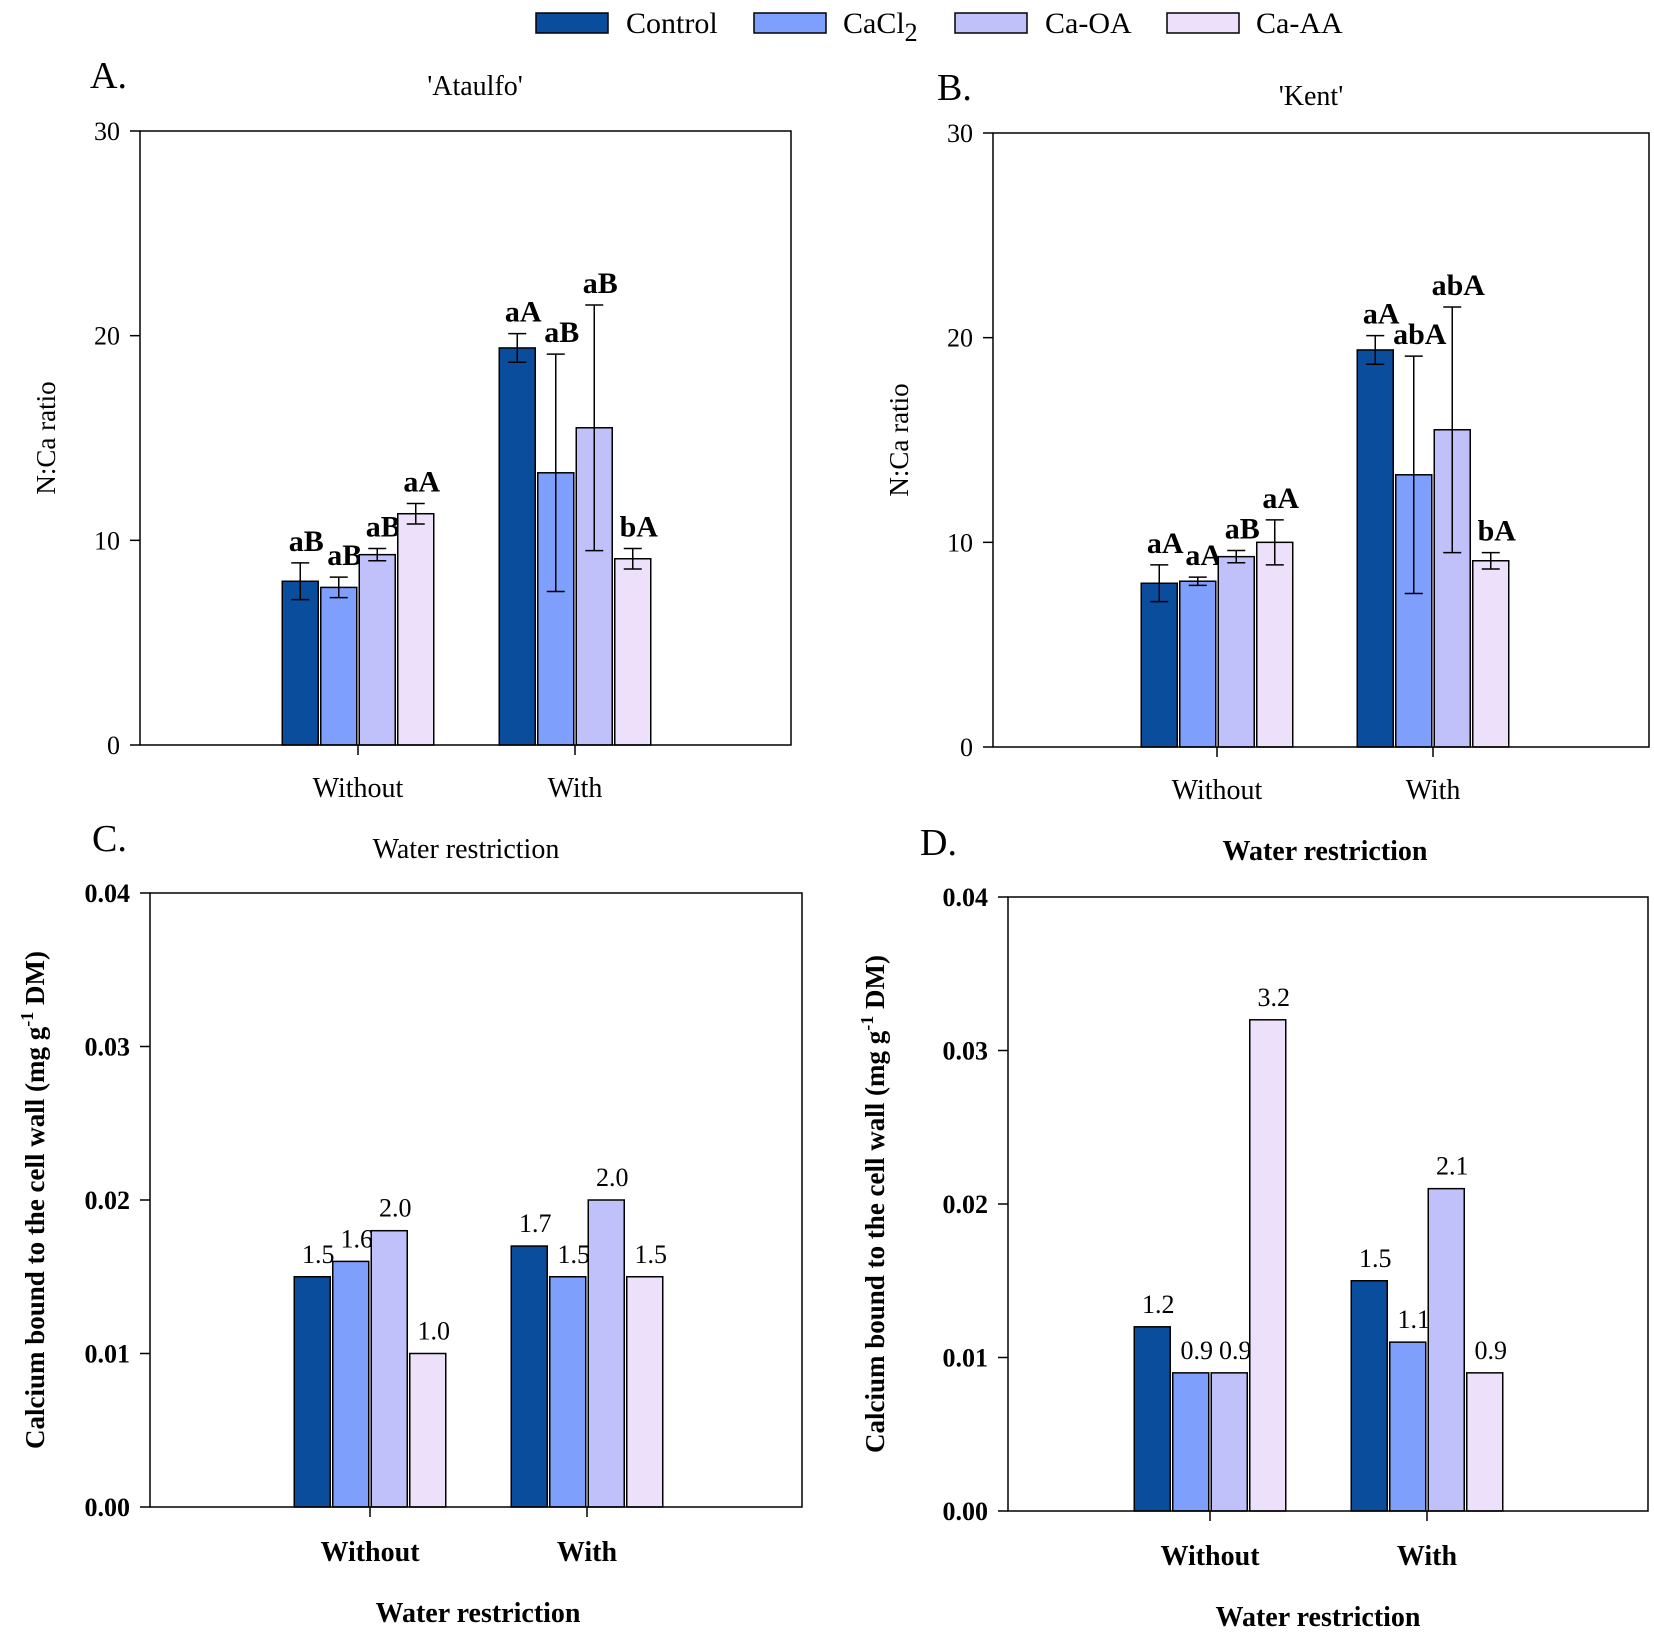 The width and height of the screenshot is (1654, 1637). What do you see at coordinates (1414, 1319) in the screenshot?
I see `data-label-cacl2-with: 1.1` at bounding box center [1414, 1319].